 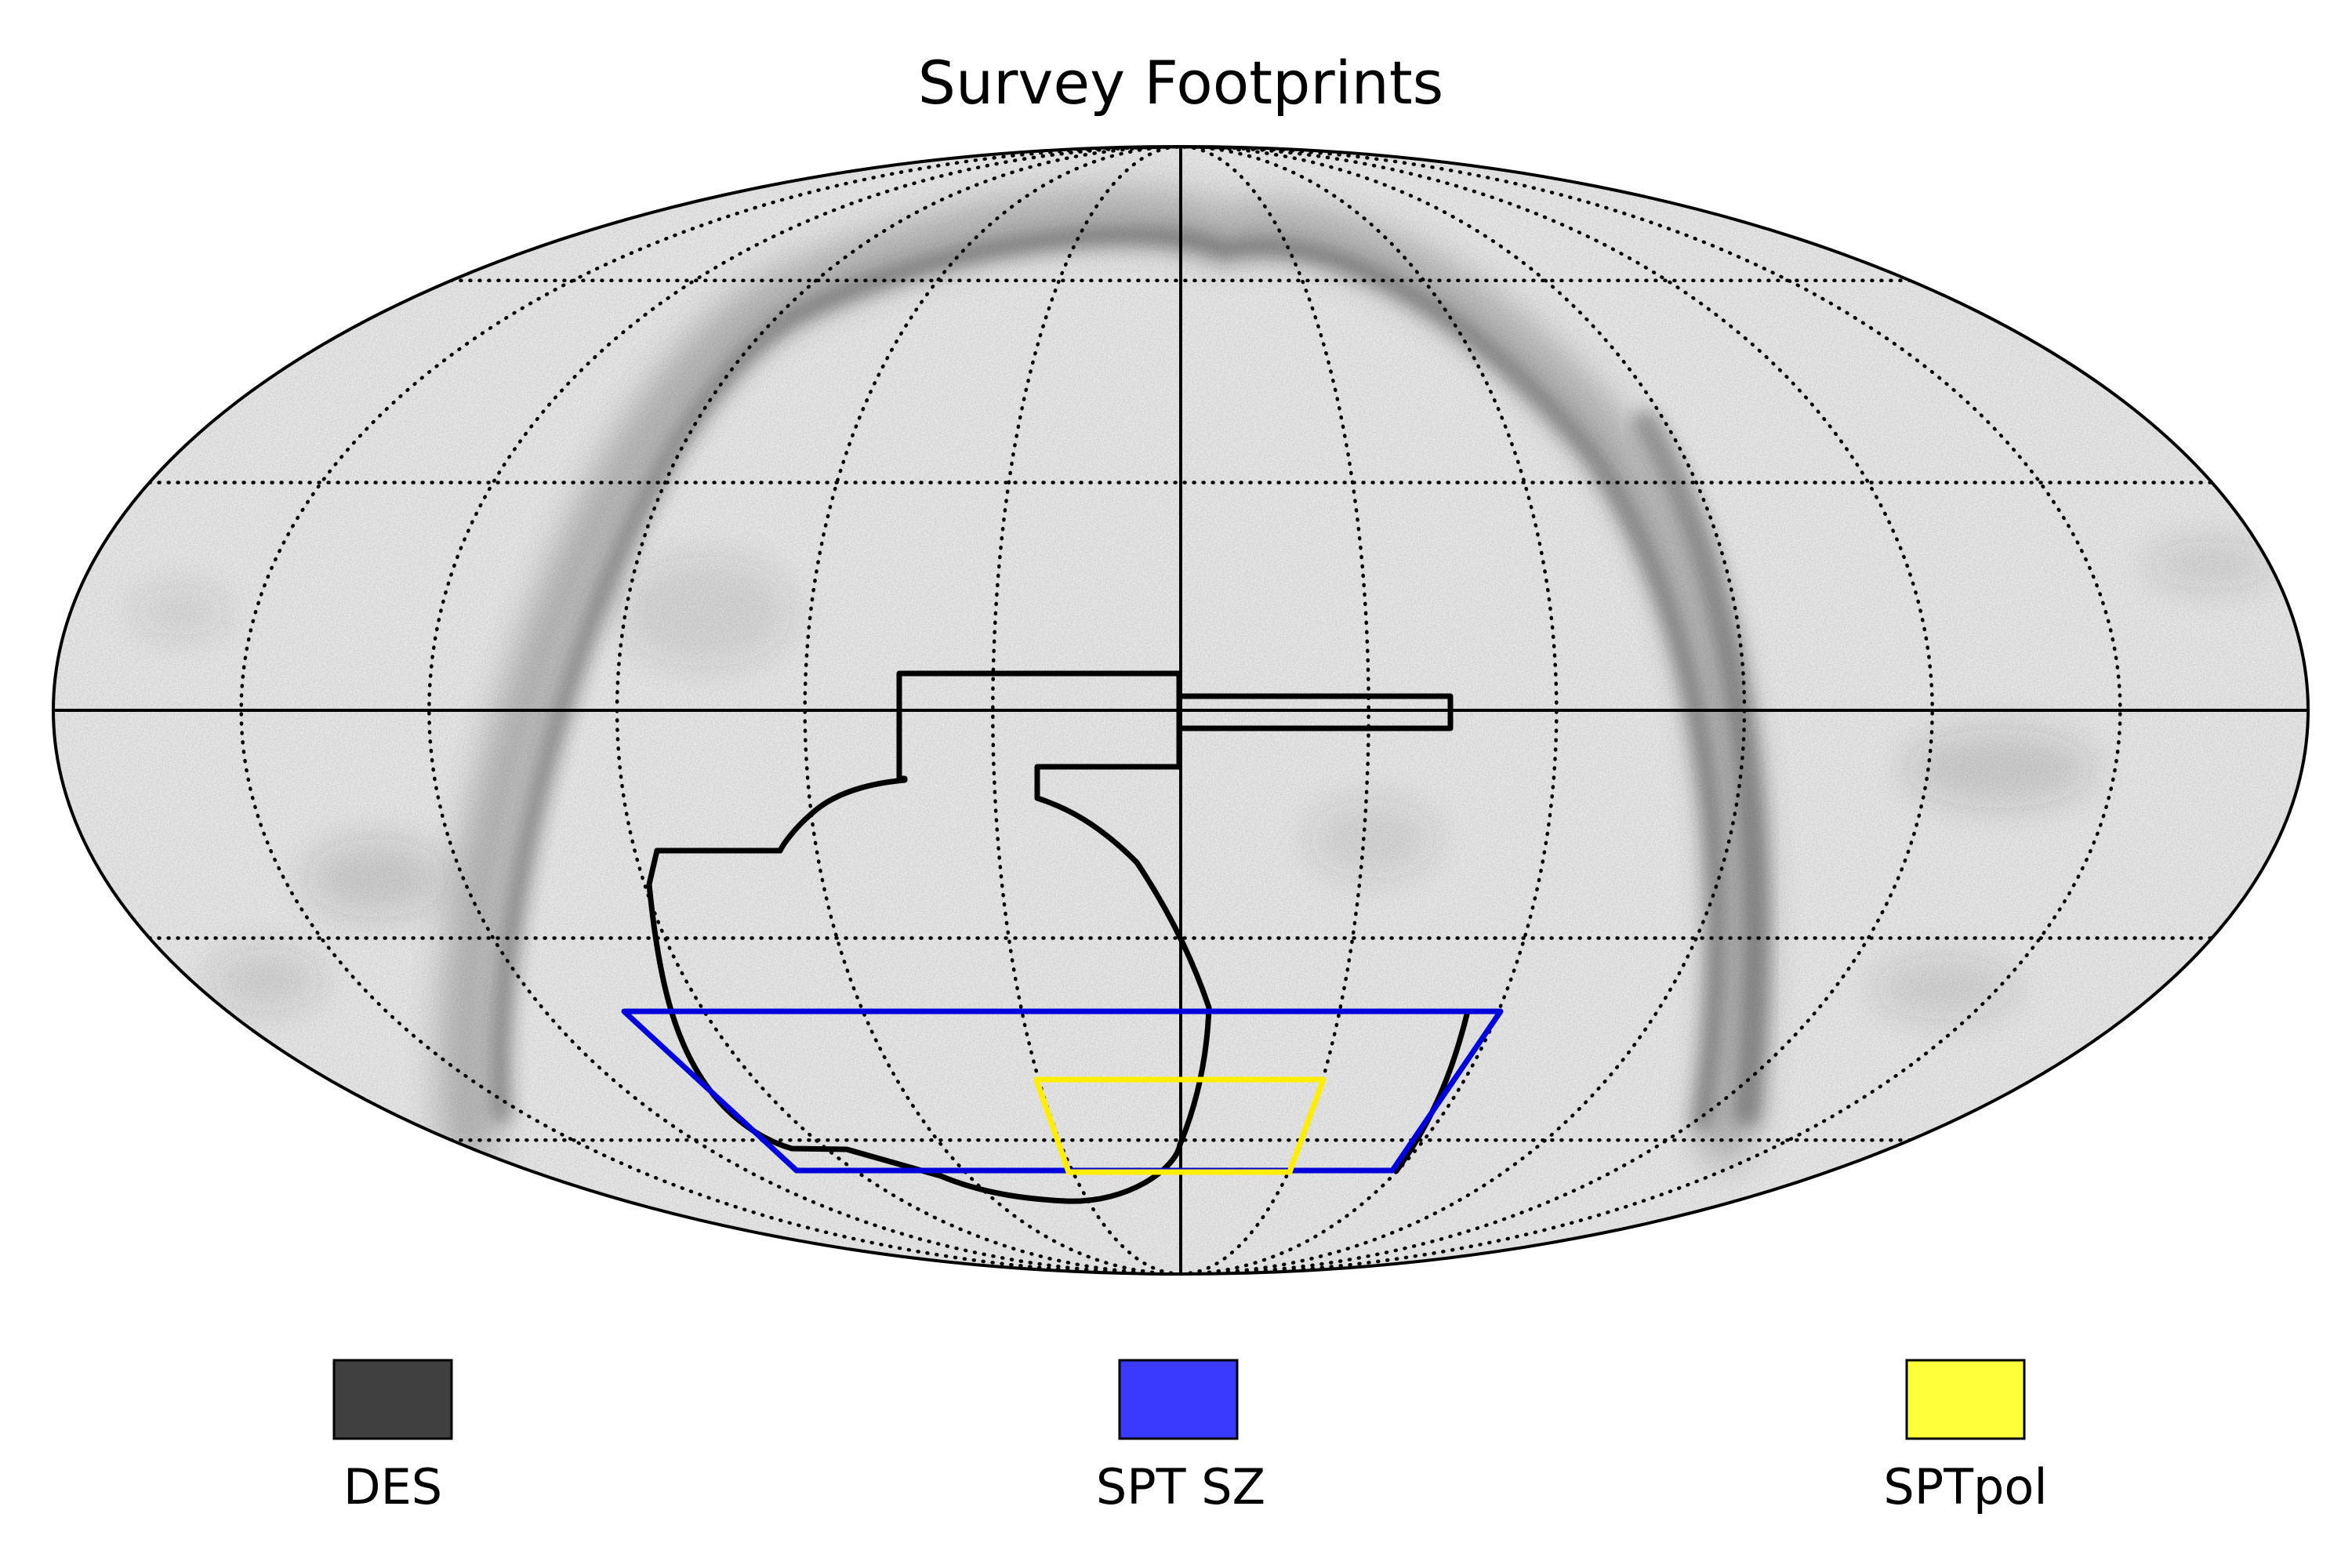 What do you see at coordinates (1180, 1125) in the screenshot?
I see `sptpol-footprint-outline` at bounding box center [1180, 1125].